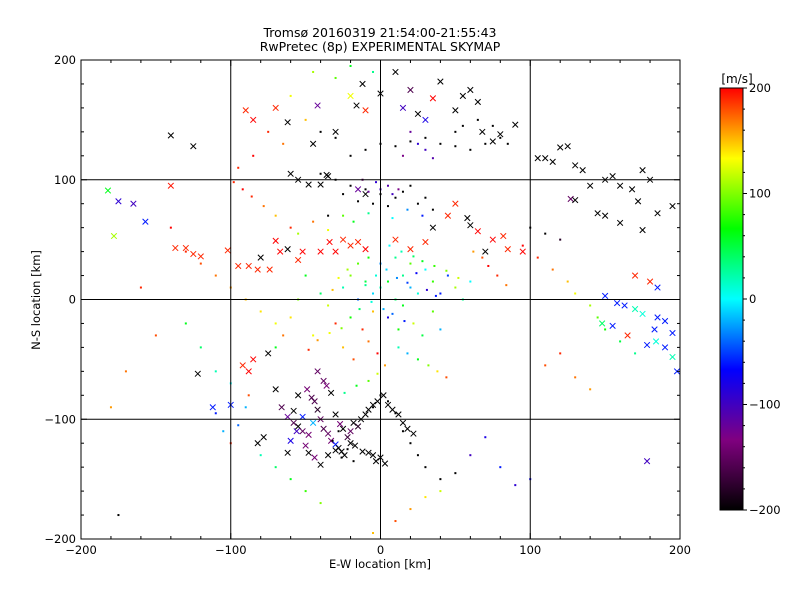 Image resolution: width=800 pixels, height=600 pixels. Describe the element at coordinates (36, 300) in the screenshot. I see `y-axis-label: N-S location [km]` at that location.